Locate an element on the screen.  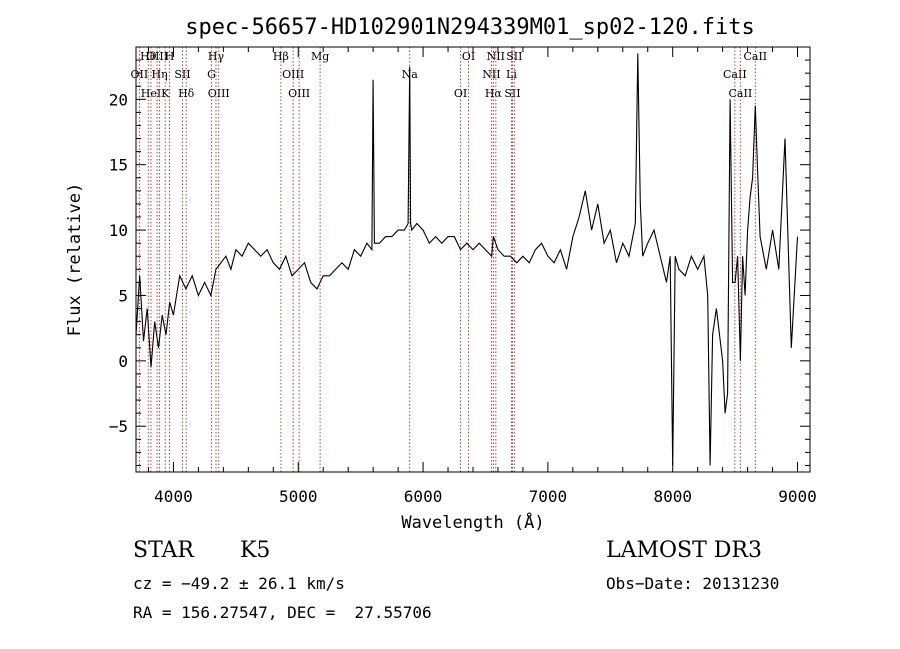
line-label: Hα is located at coordinates (494, 93).